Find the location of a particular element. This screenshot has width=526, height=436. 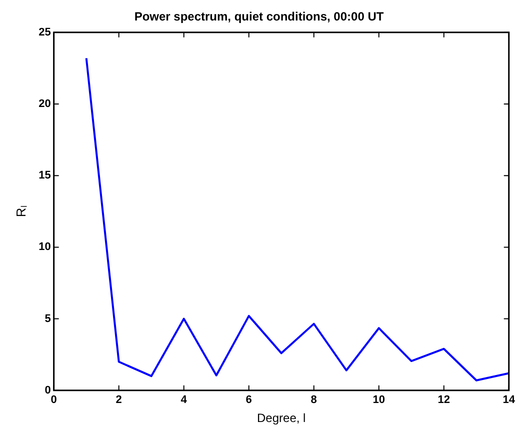

y-tick-label: 25 is located at coordinates (44, 32).